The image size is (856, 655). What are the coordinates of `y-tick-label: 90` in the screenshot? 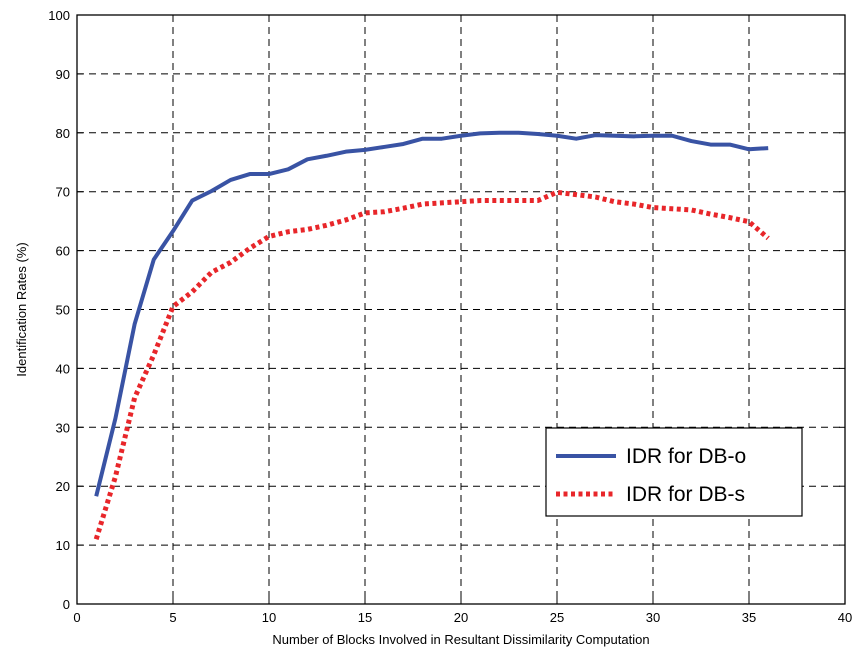 It's located at (63, 74).